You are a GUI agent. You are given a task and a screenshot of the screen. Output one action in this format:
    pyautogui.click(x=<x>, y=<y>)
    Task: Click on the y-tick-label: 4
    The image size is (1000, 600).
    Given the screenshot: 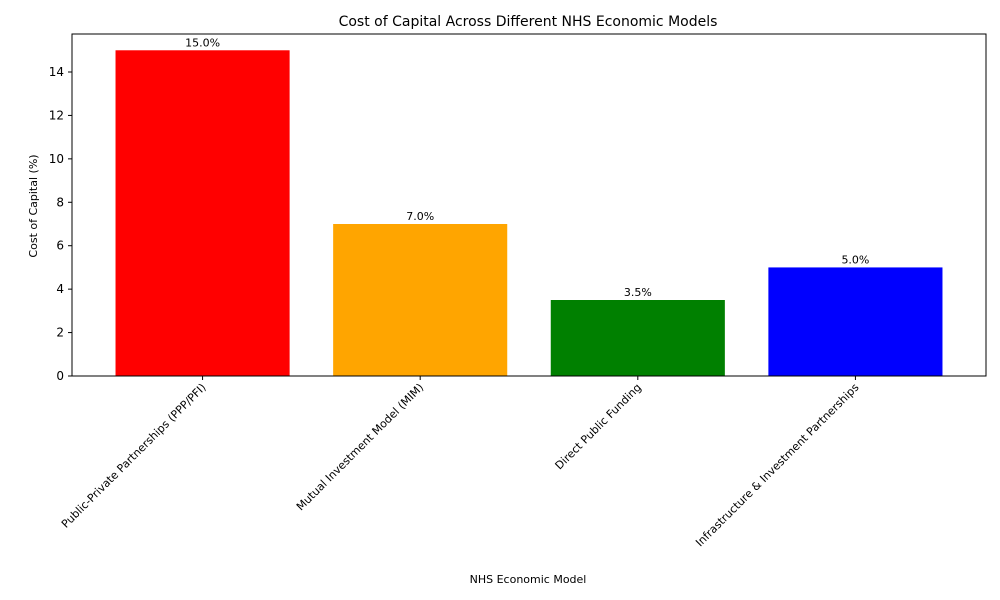 What is the action you would take?
    pyautogui.click(x=60, y=289)
    